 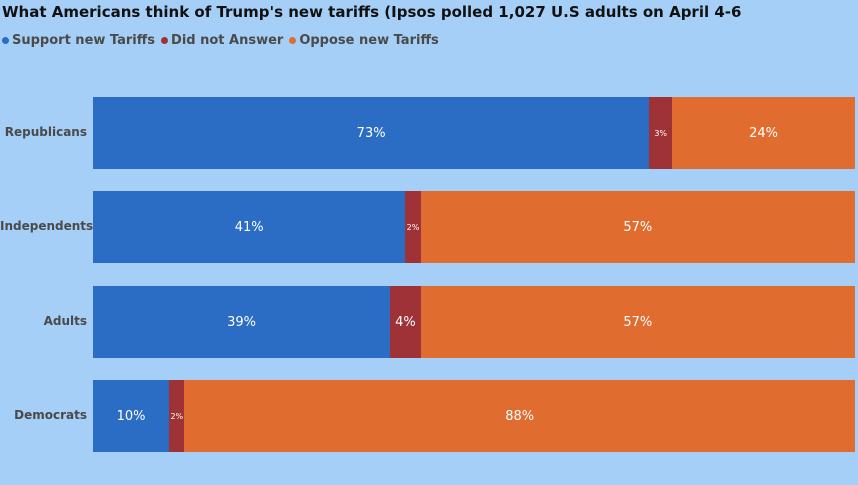 I want to click on data-label: 39%, so click(x=242, y=322).